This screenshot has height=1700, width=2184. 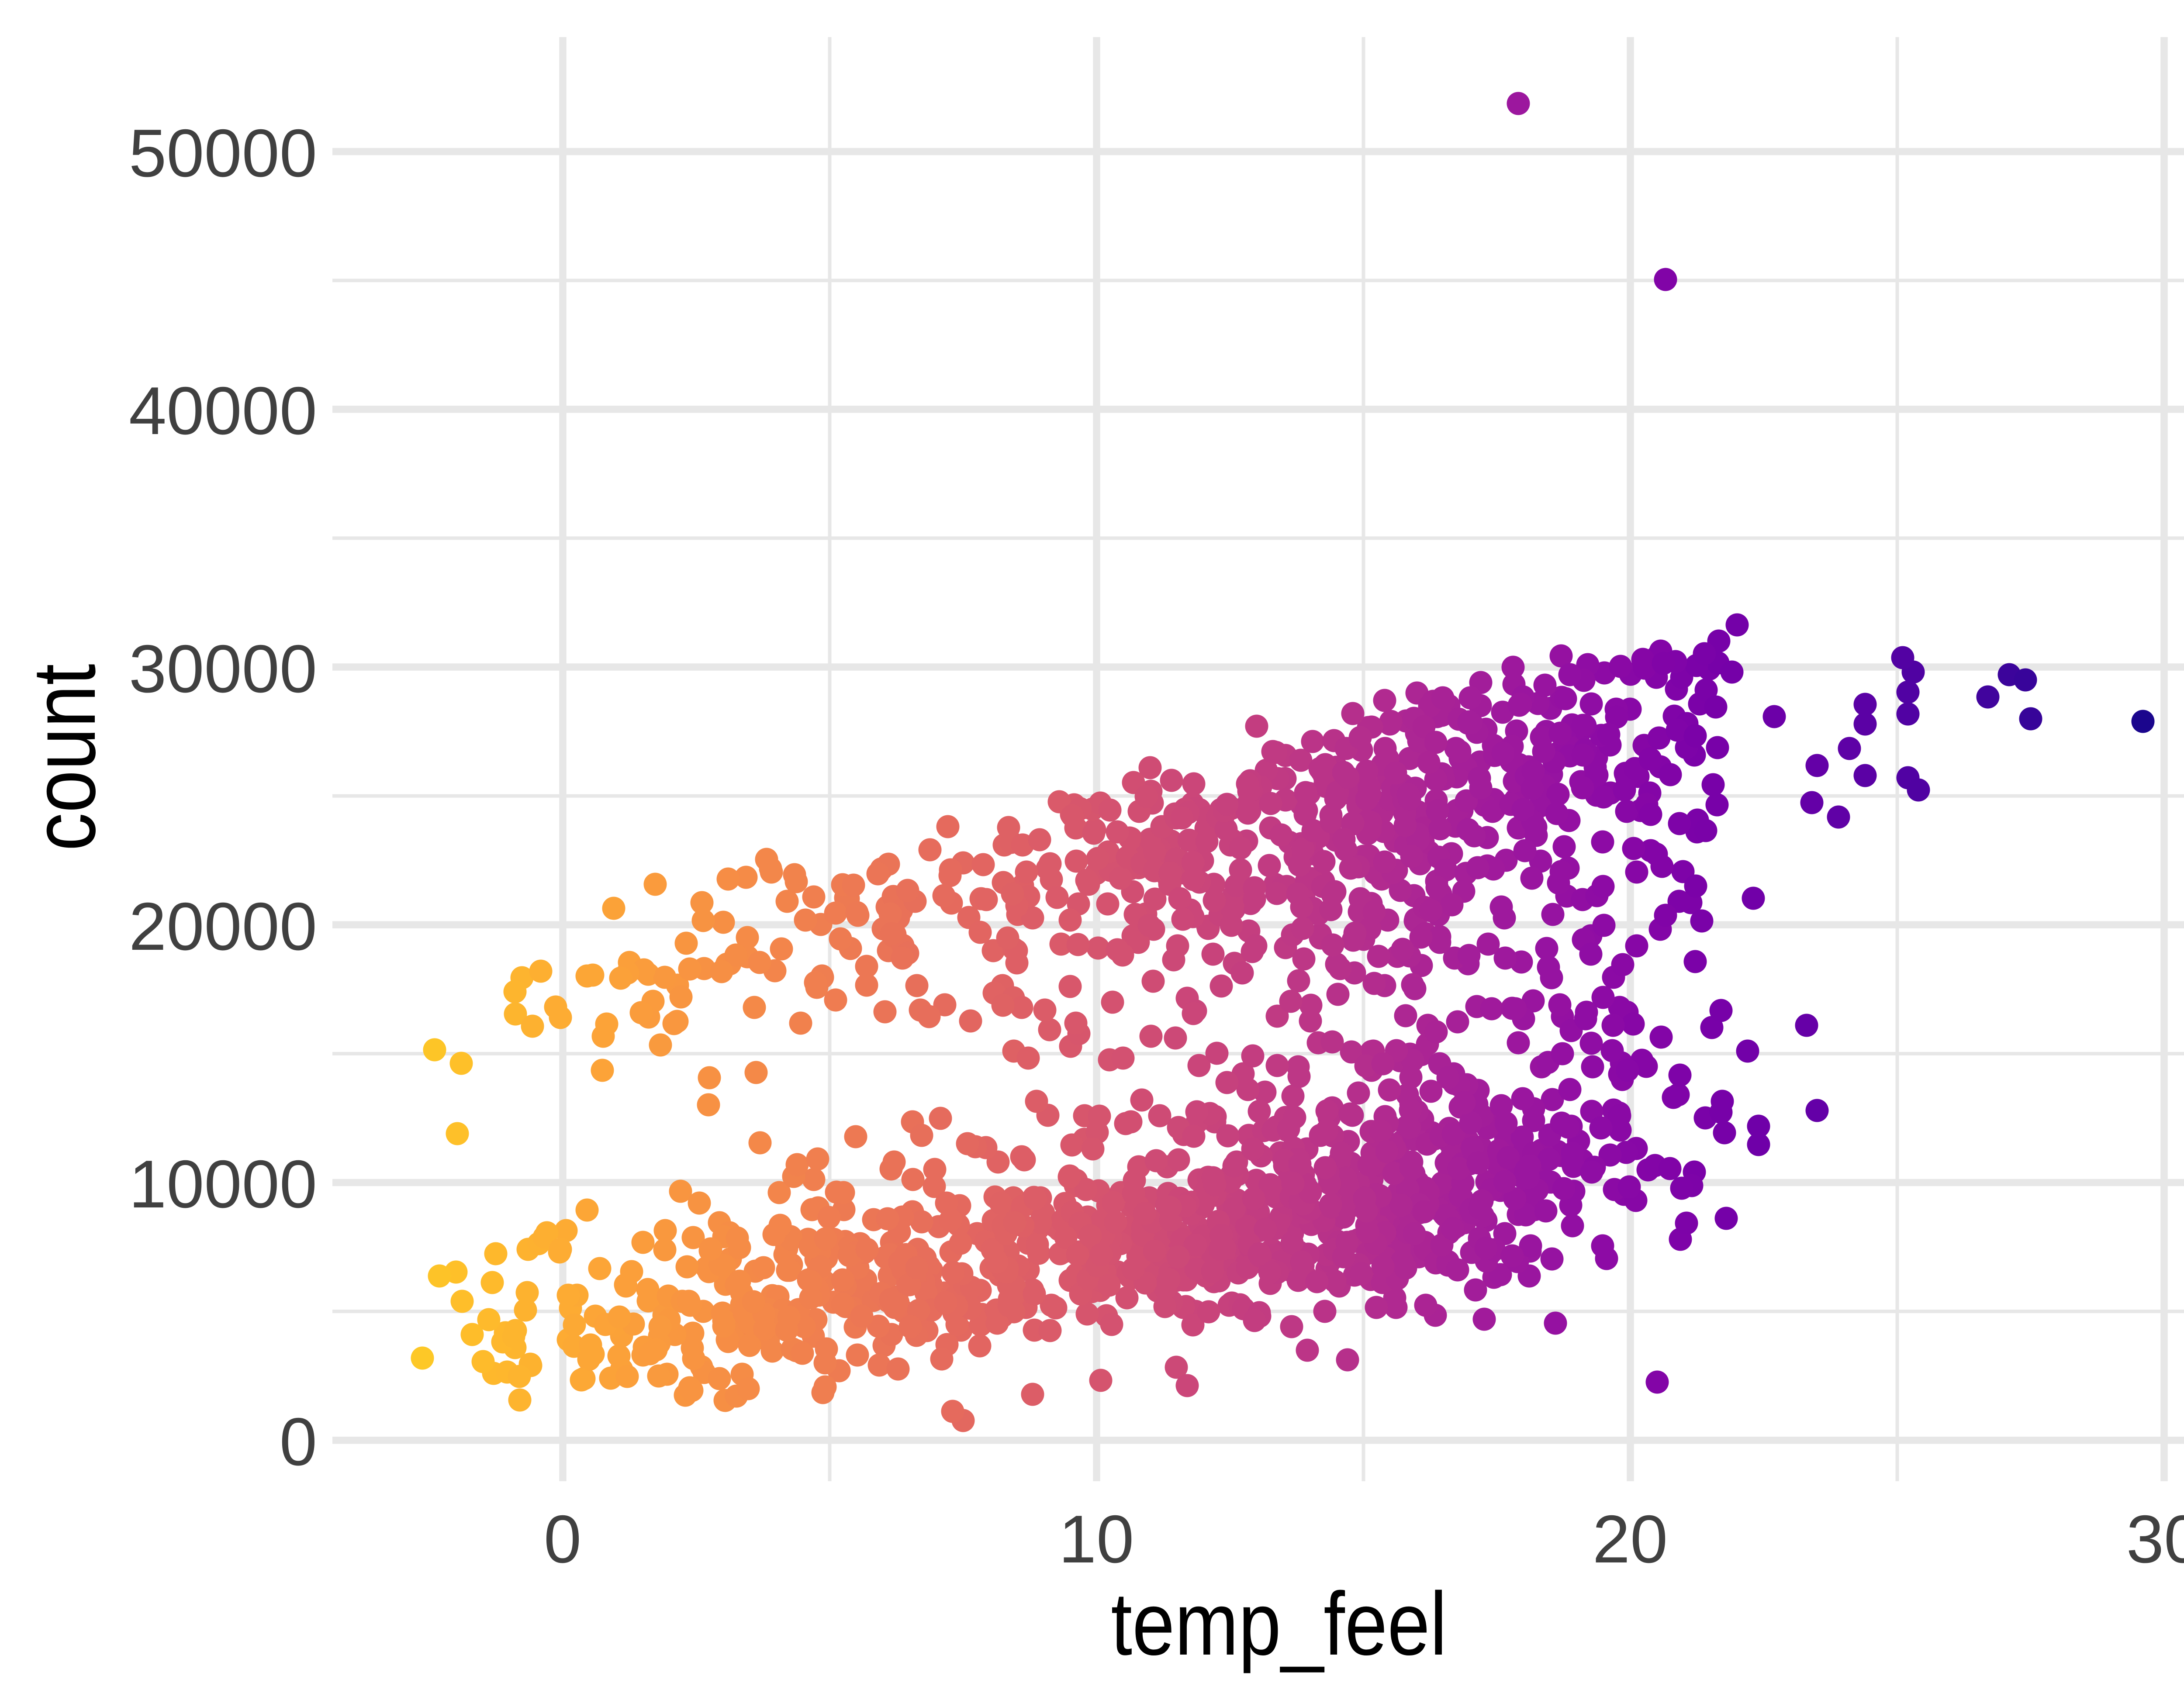 What do you see at coordinates (223, 926) in the screenshot?
I see `svg-text: 20000` at bounding box center [223, 926].